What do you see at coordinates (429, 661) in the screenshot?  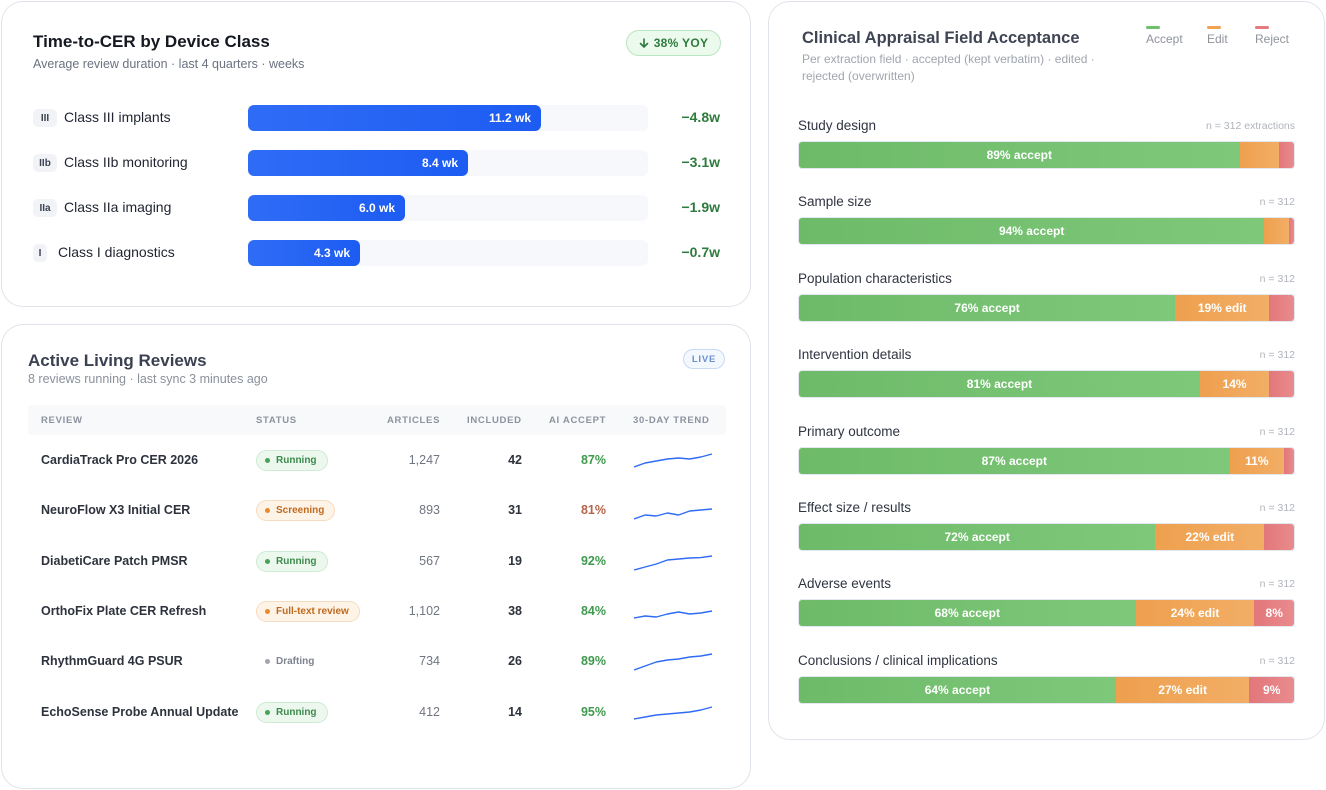 I see `articles-count: 734` at bounding box center [429, 661].